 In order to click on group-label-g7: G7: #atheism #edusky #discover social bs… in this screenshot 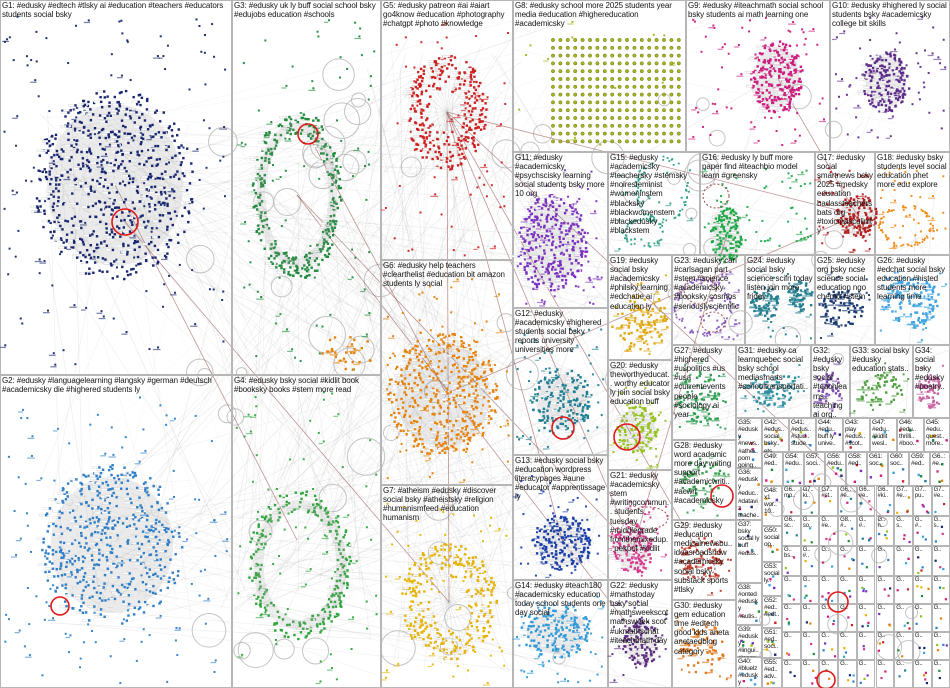, I will do `click(440, 504)`.